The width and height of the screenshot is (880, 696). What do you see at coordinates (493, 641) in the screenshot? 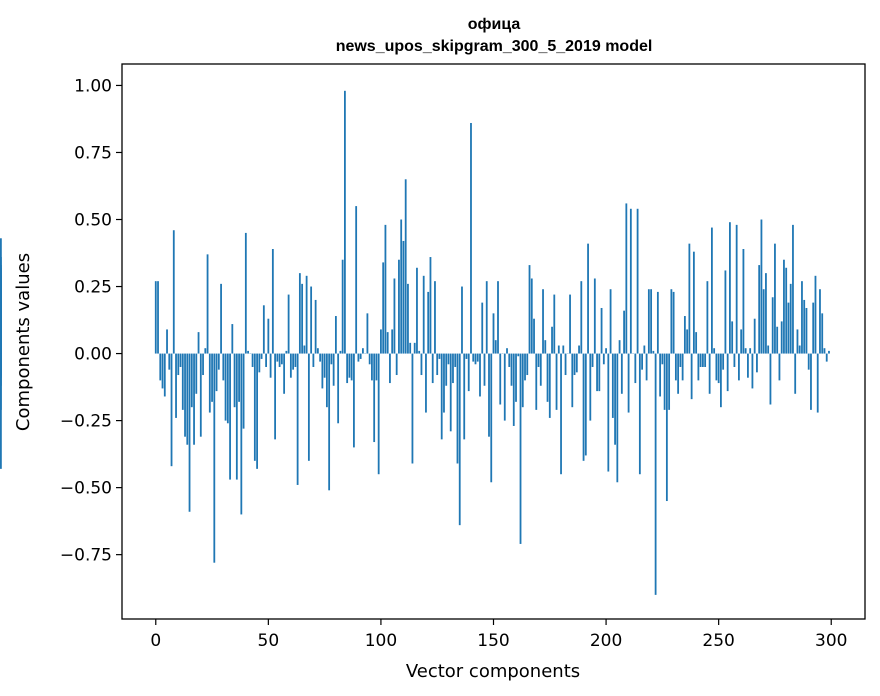
I see `x-tick-label: 150` at bounding box center [493, 641].